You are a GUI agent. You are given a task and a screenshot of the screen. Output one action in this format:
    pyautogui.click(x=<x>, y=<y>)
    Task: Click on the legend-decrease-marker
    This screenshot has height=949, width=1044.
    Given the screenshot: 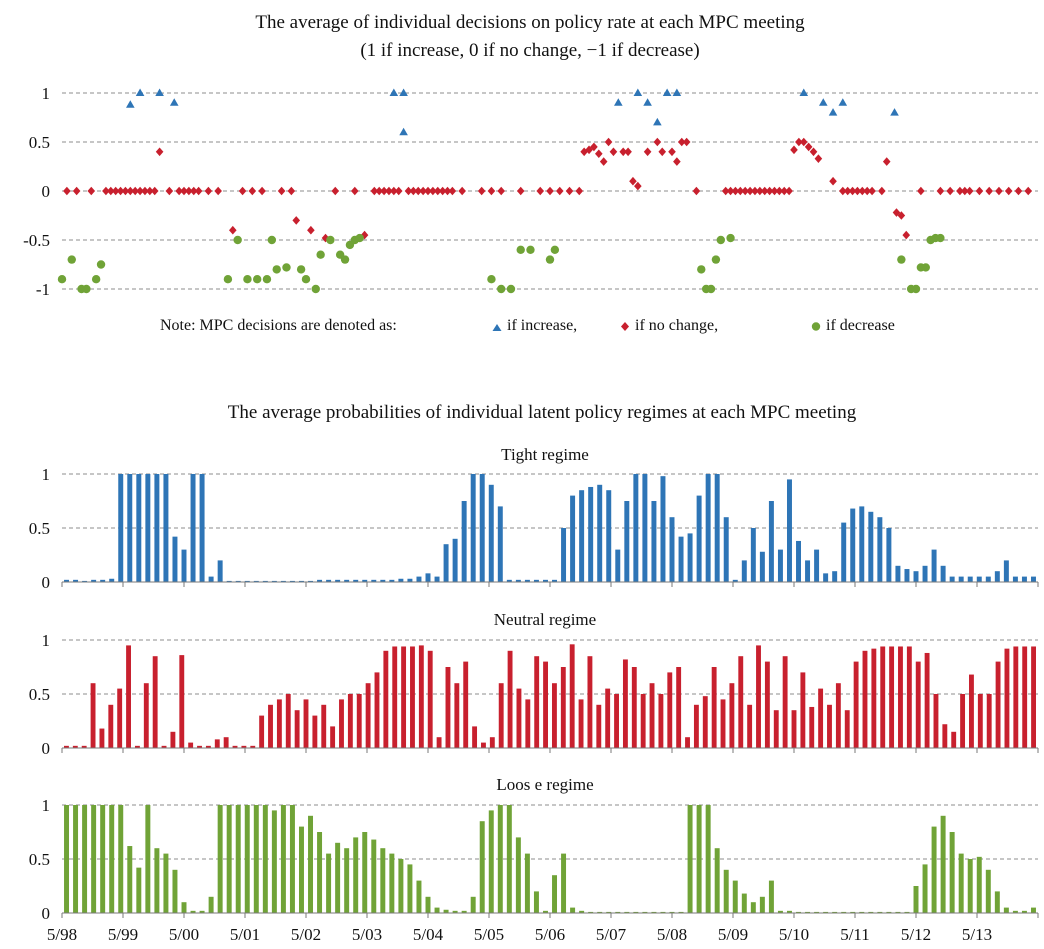 What is the action you would take?
    pyautogui.click(x=816, y=326)
    